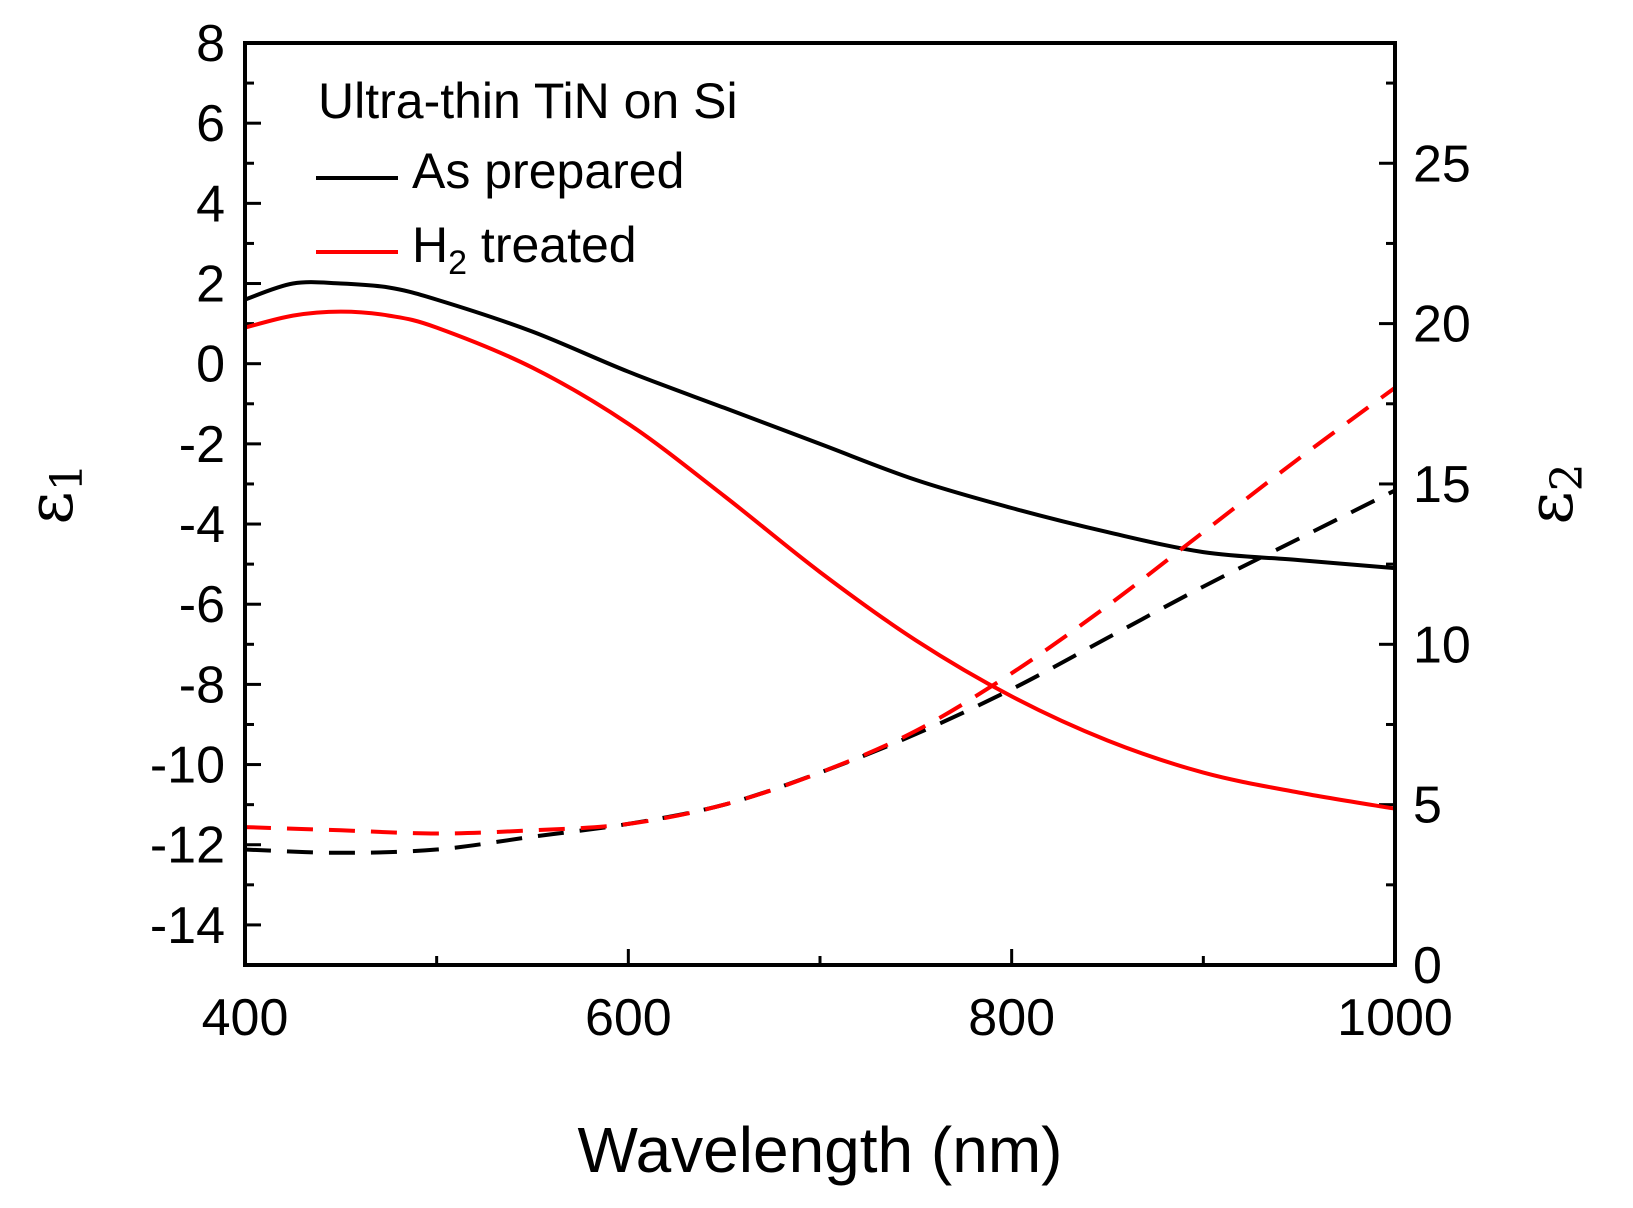 The image size is (1633, 1208). I want to click on y-left-tick-label: -2, so click(202, 445).